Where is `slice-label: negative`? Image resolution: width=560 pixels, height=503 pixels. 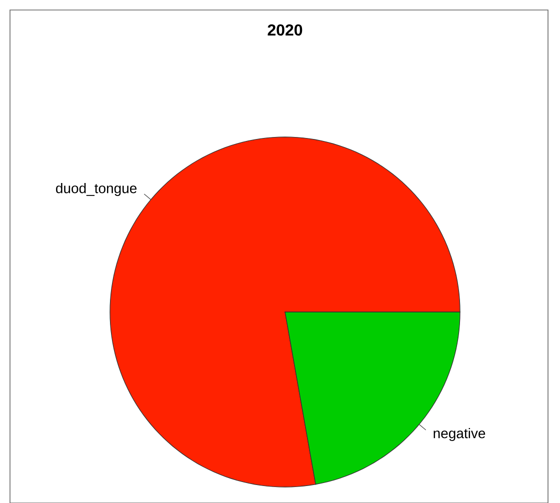
slice-label: negative is located at coordinates (460, 435).